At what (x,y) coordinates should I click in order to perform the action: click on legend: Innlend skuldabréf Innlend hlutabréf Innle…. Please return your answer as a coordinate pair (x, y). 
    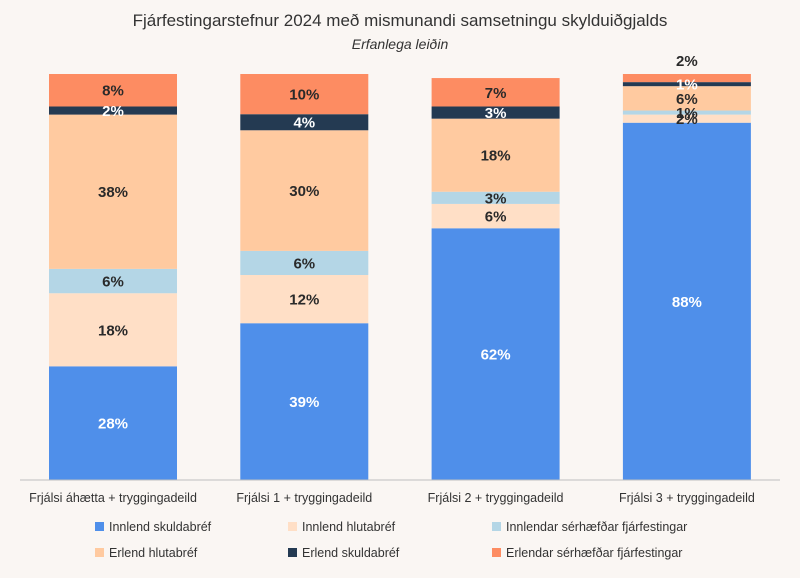
    Looking at the image, I should click on (391, 540).